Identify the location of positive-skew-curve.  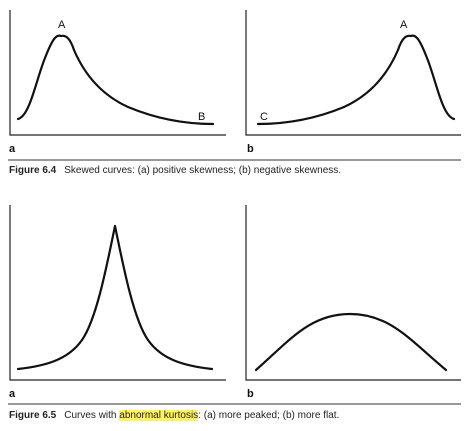
(115, 80).